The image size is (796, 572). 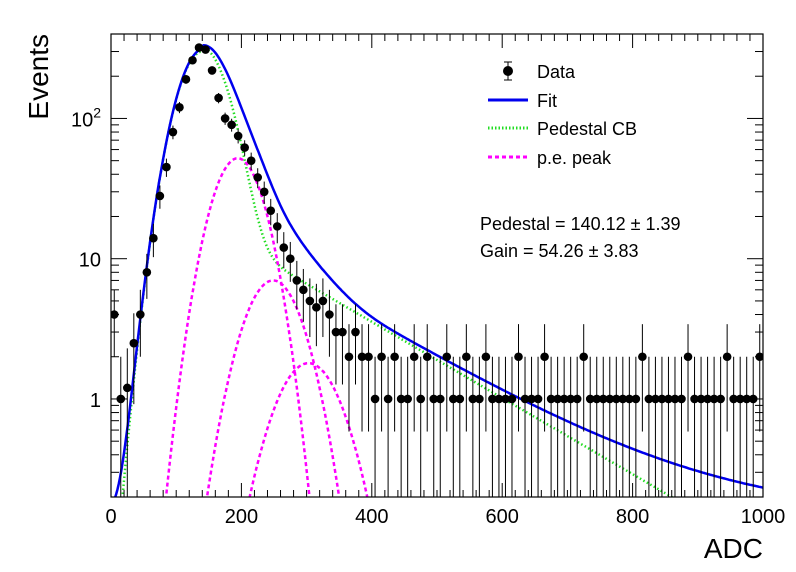 What do you see at coordinates (763, 517) in the screenshot?
I see `x-tick-label: 1000` at bounding box center [763, 517].